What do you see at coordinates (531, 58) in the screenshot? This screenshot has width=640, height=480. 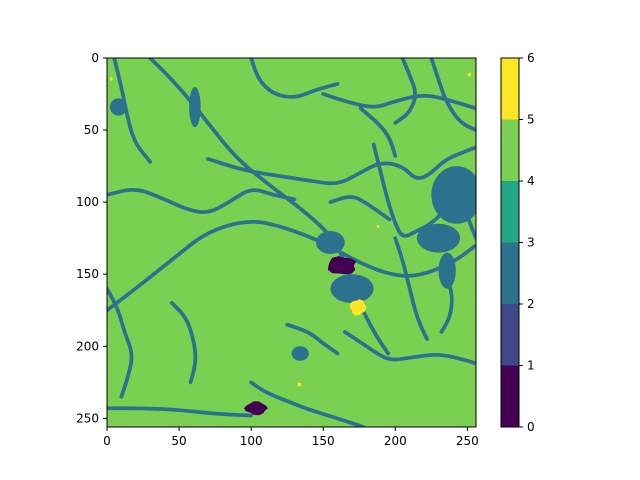 I see `colorbar-tick-label-6: 6` at bounding box center [531, 58].